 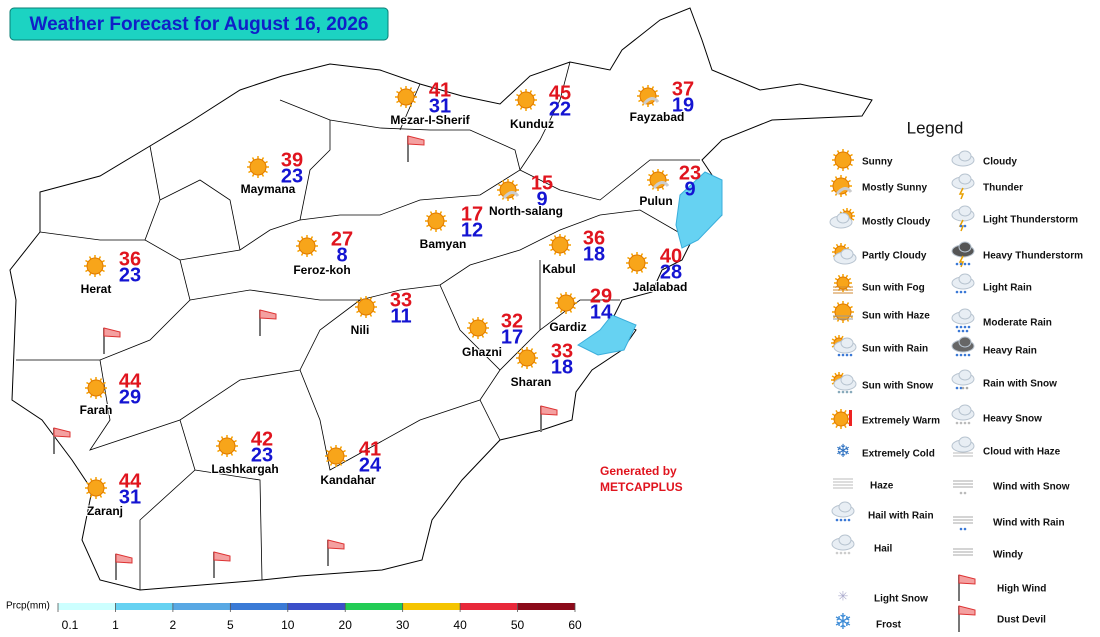 I want to click on temp-max: 40, so click(x=671, y=256).